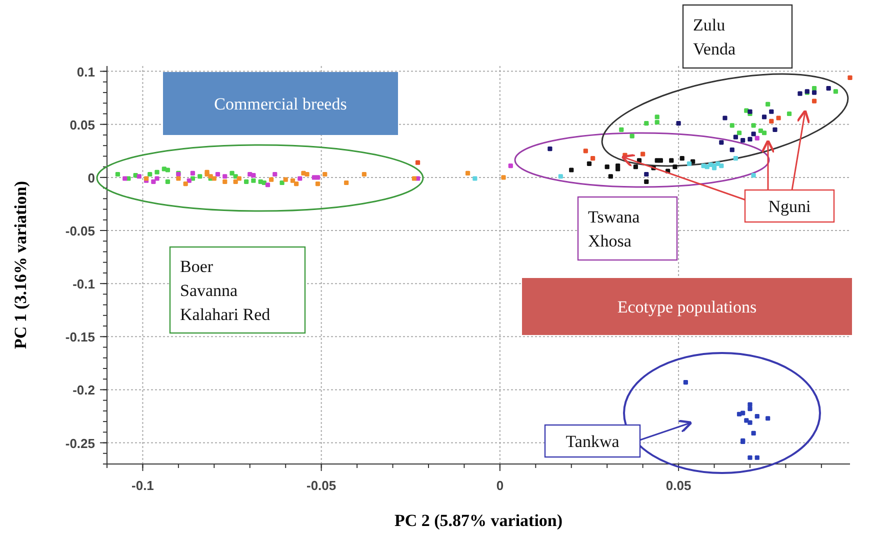 This screenshot has height=541, width=872. I want to click on x-tick-label: 0.05, so click(679, 485).